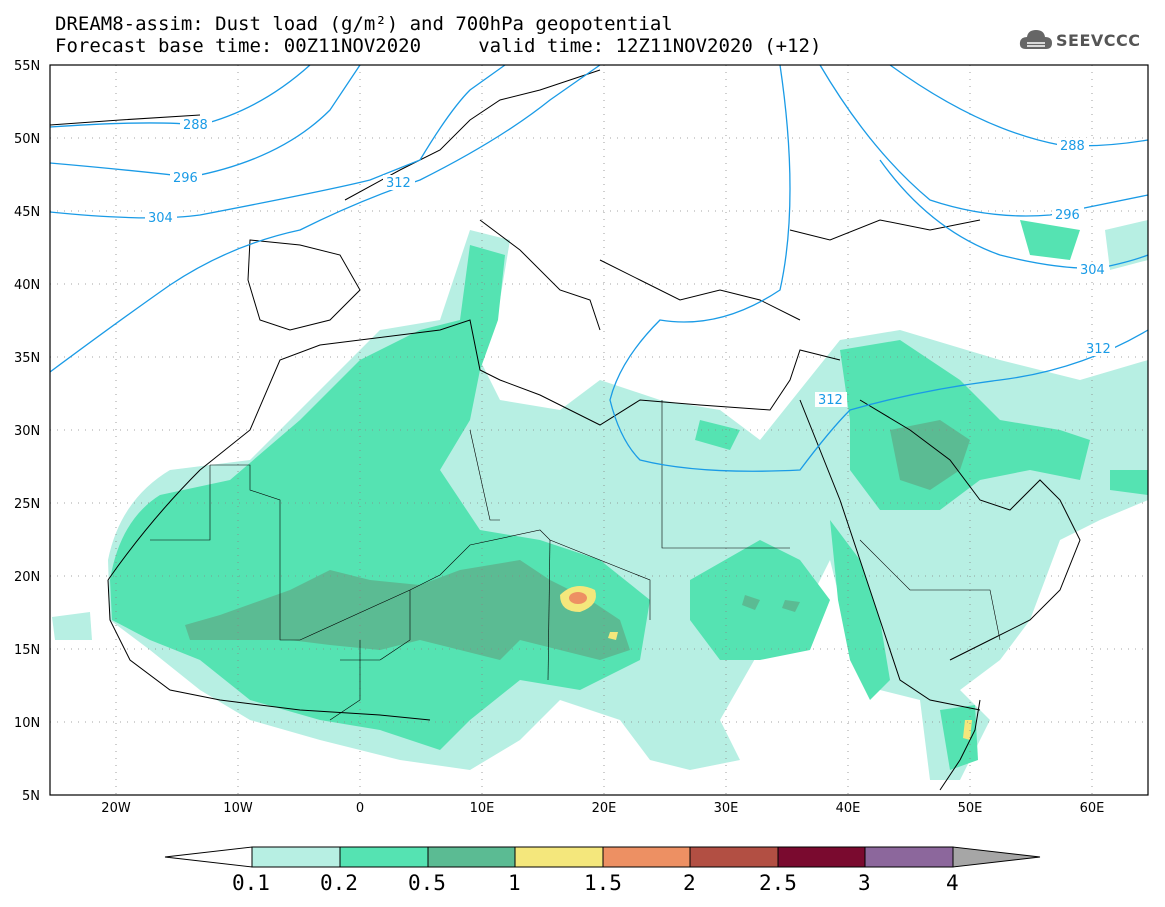 The height and width of the screenshot is (907, 1165). Describe the element at coordinates (27, 212) in the screenshot. I see `lat-label: 45N` at that location.